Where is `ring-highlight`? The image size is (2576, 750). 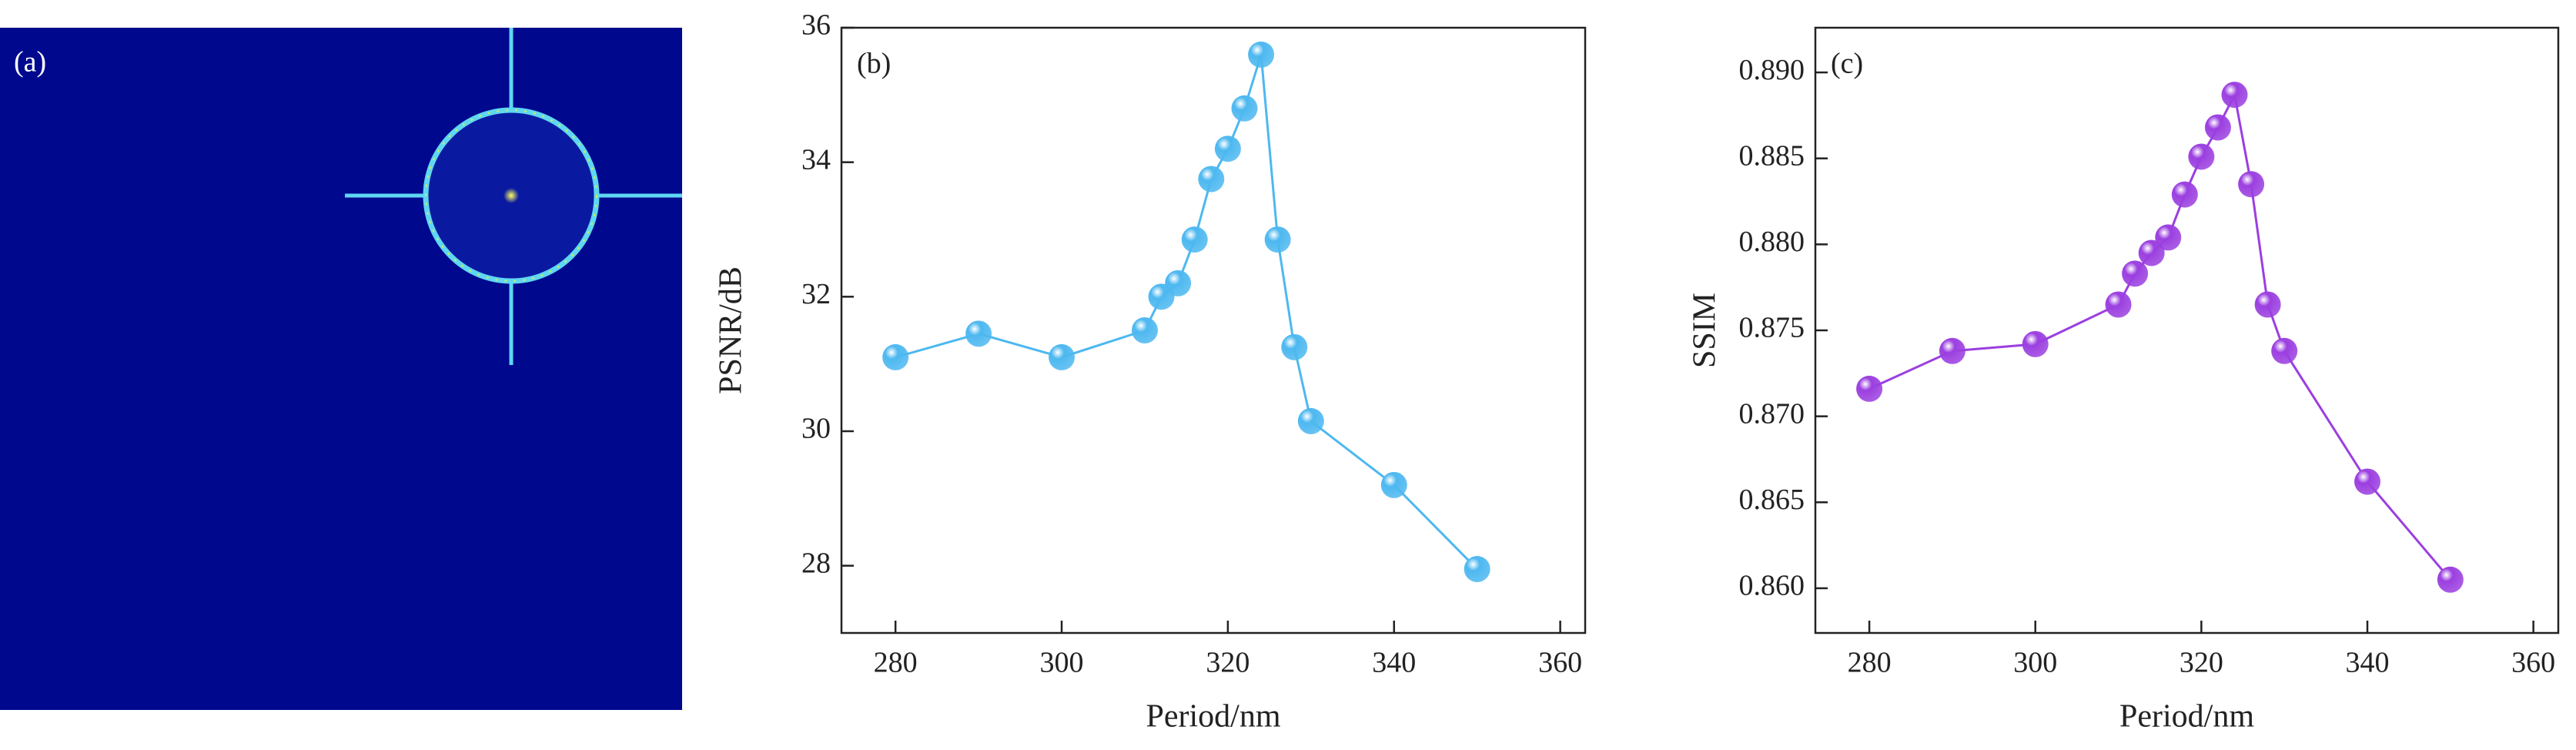
ring-highlight is located at coordinates (511, 195).